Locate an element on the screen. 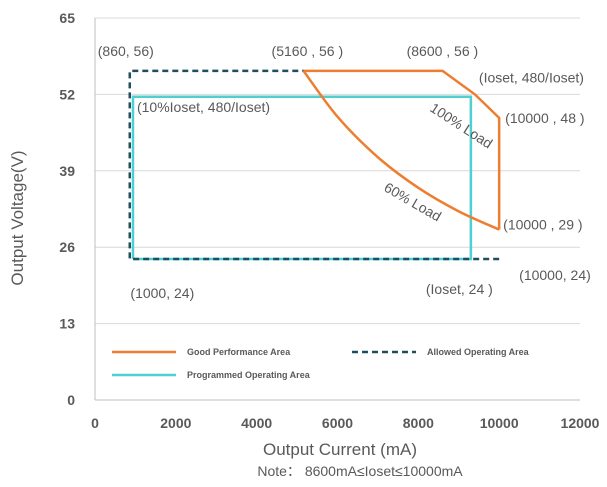 This screenshot has width=607, height=487. y-tick-label: 0 is located at coordinates (71, 400).